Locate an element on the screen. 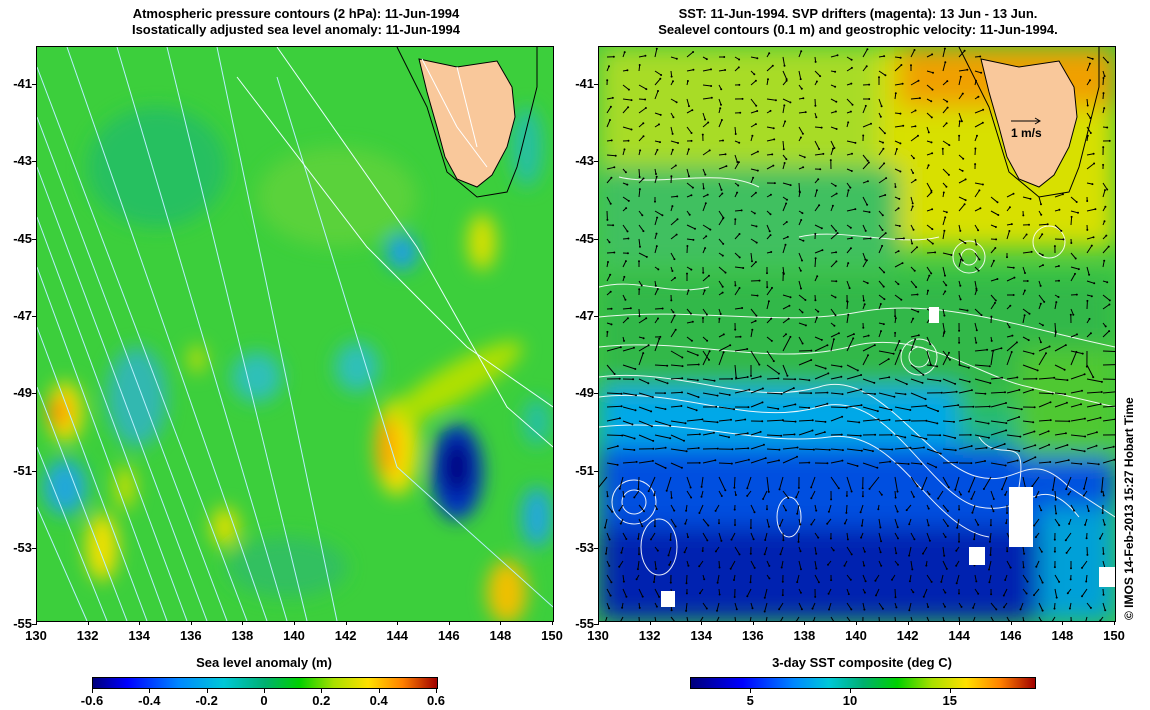 The image size is (1150, 710). x-tick-label: 150 is located at coordinates (1114, 635).